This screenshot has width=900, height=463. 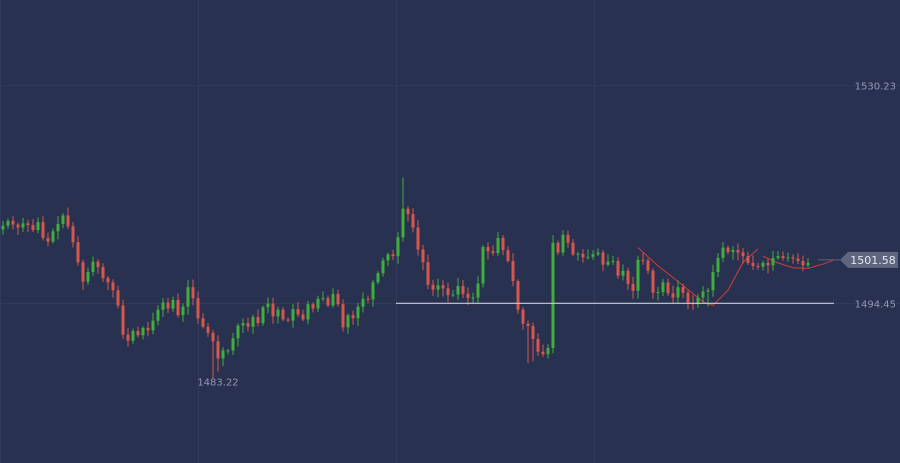 I want to click on pattern-line-arc, so click(x=798, y=262).